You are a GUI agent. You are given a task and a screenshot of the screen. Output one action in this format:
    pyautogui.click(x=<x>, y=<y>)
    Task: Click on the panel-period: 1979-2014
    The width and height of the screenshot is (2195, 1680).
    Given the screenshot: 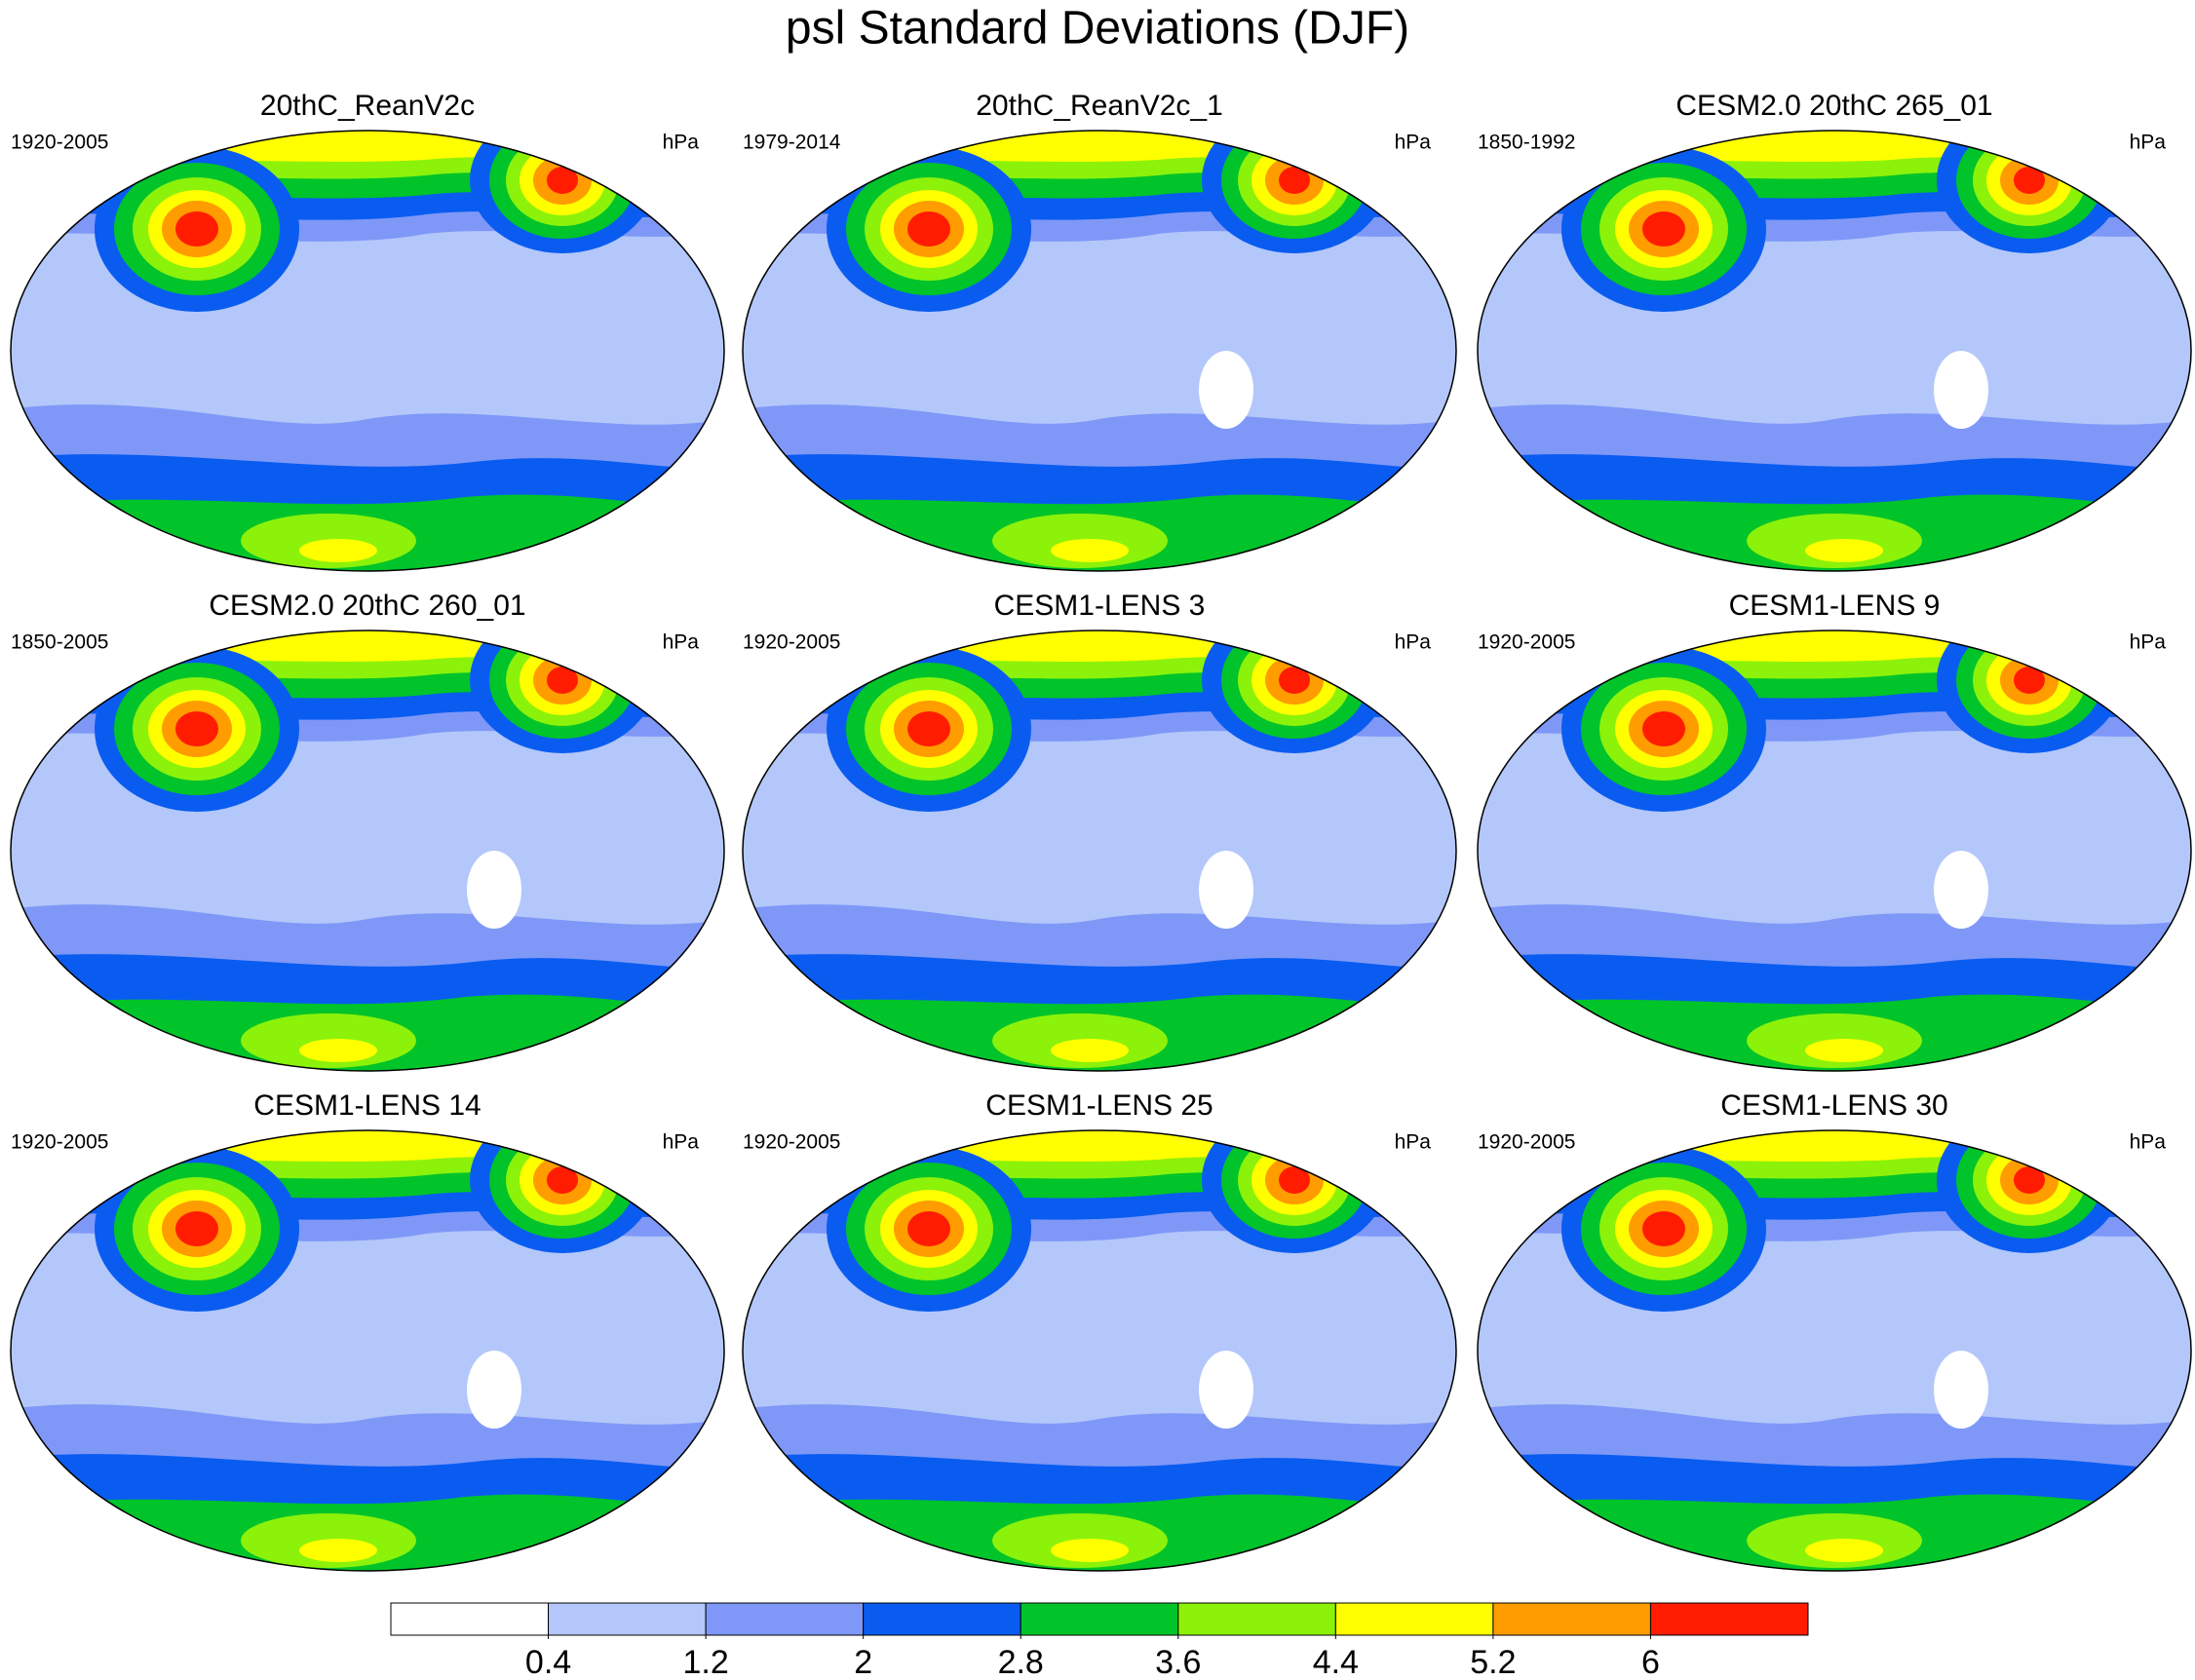 What is the action you would take?
    pyautogui.click(x=792, y=143)
    